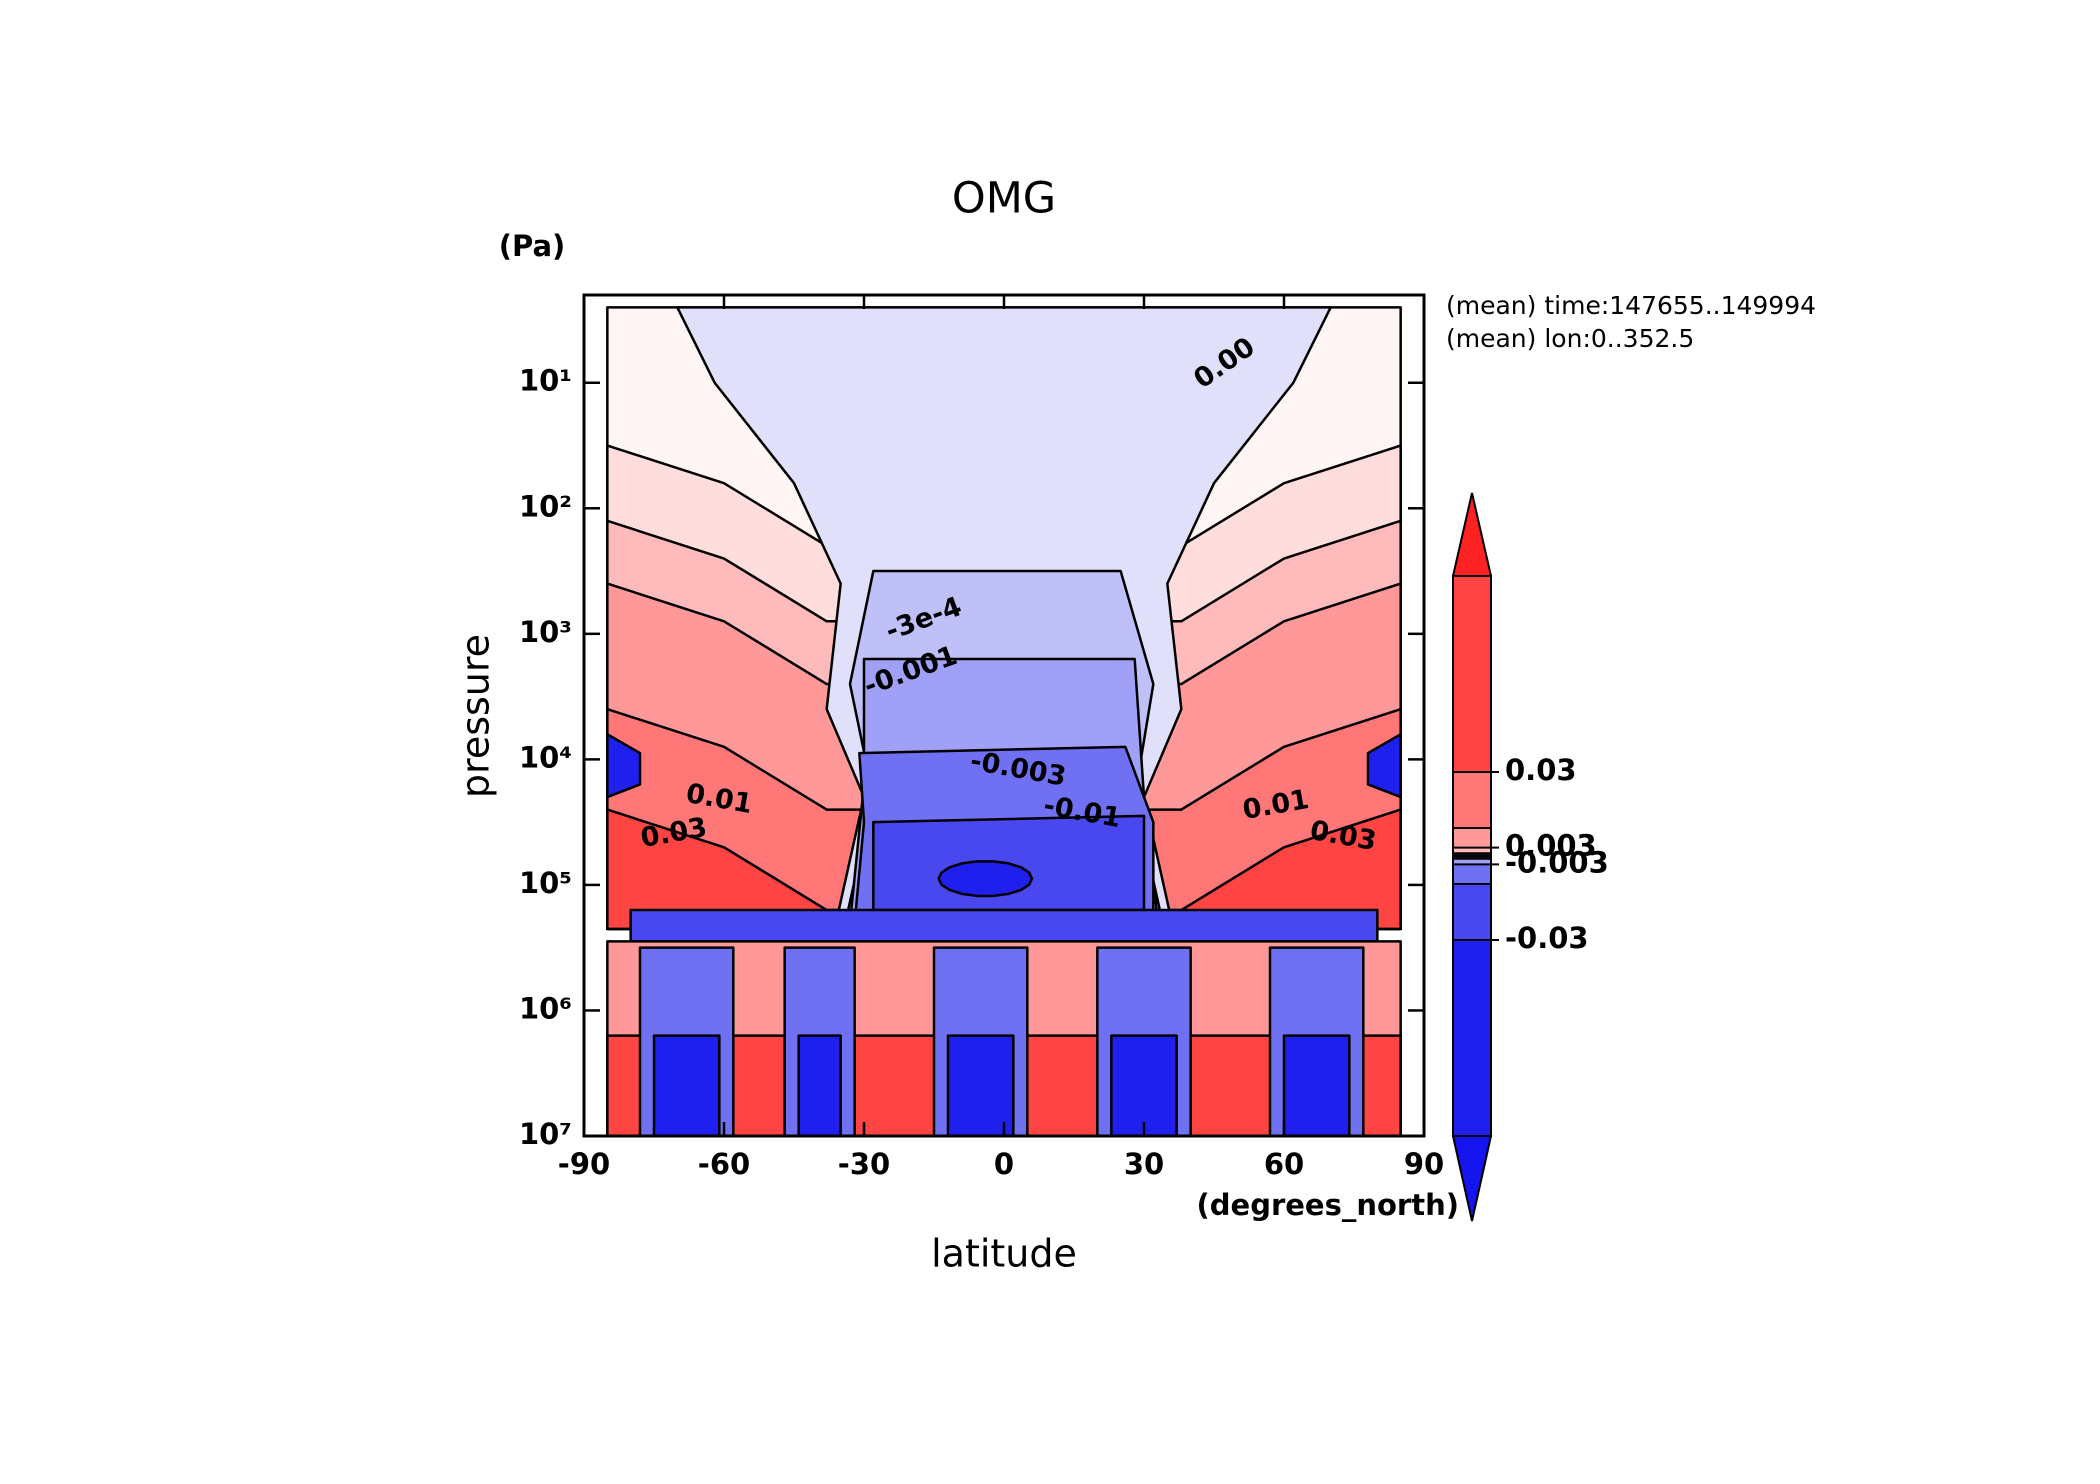  What do you see at coordinates (1551, 846) in the screenshot?
I see `colorbar-tick-label: 0.003` at bounding box center [1551, 846].